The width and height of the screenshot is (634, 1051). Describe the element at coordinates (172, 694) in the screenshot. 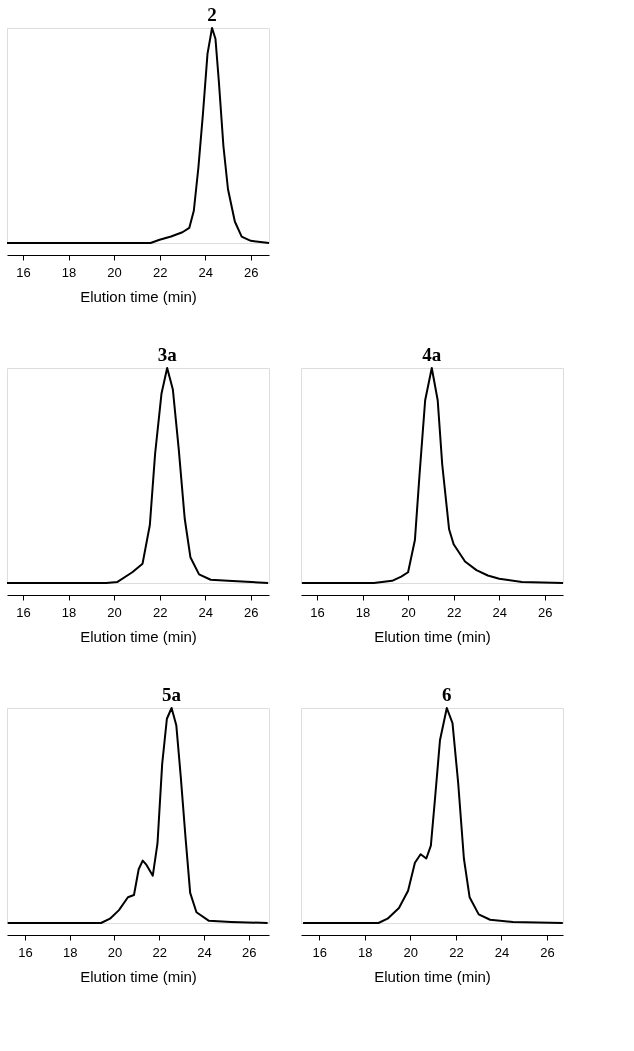

I see `chart-title: 5a` at that location.